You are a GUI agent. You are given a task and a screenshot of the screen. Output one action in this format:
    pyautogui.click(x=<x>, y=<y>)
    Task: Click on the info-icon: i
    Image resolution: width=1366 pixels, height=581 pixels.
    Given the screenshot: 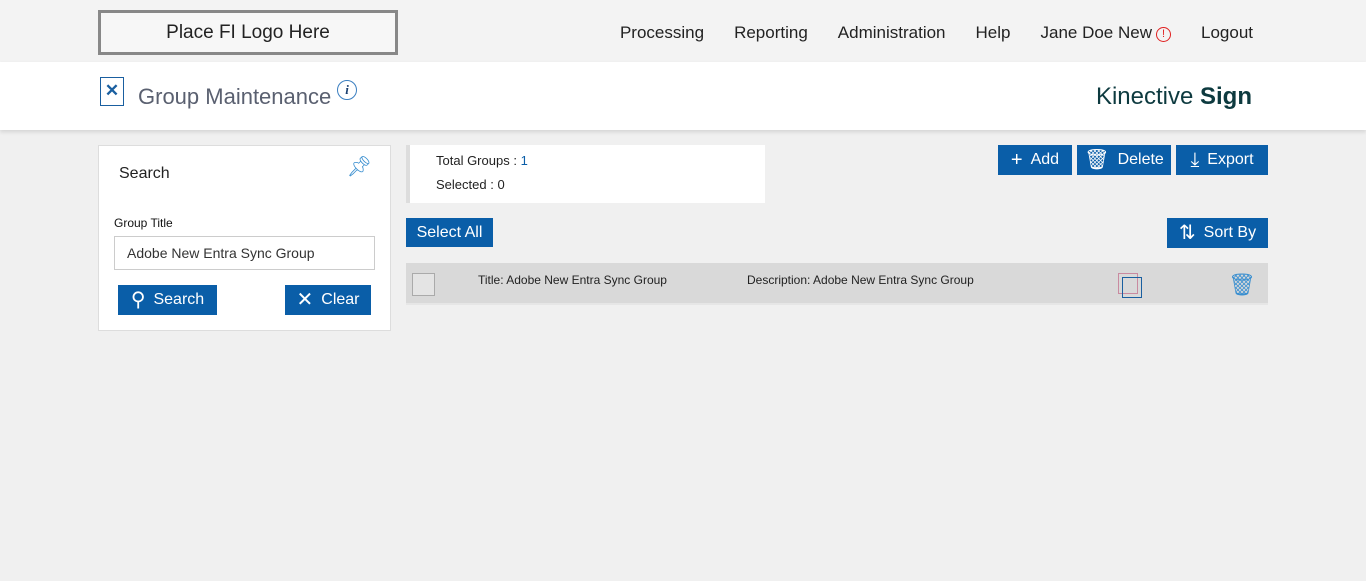 What is the action you would take?
    pyautogui.click(x=347, y=90)
    